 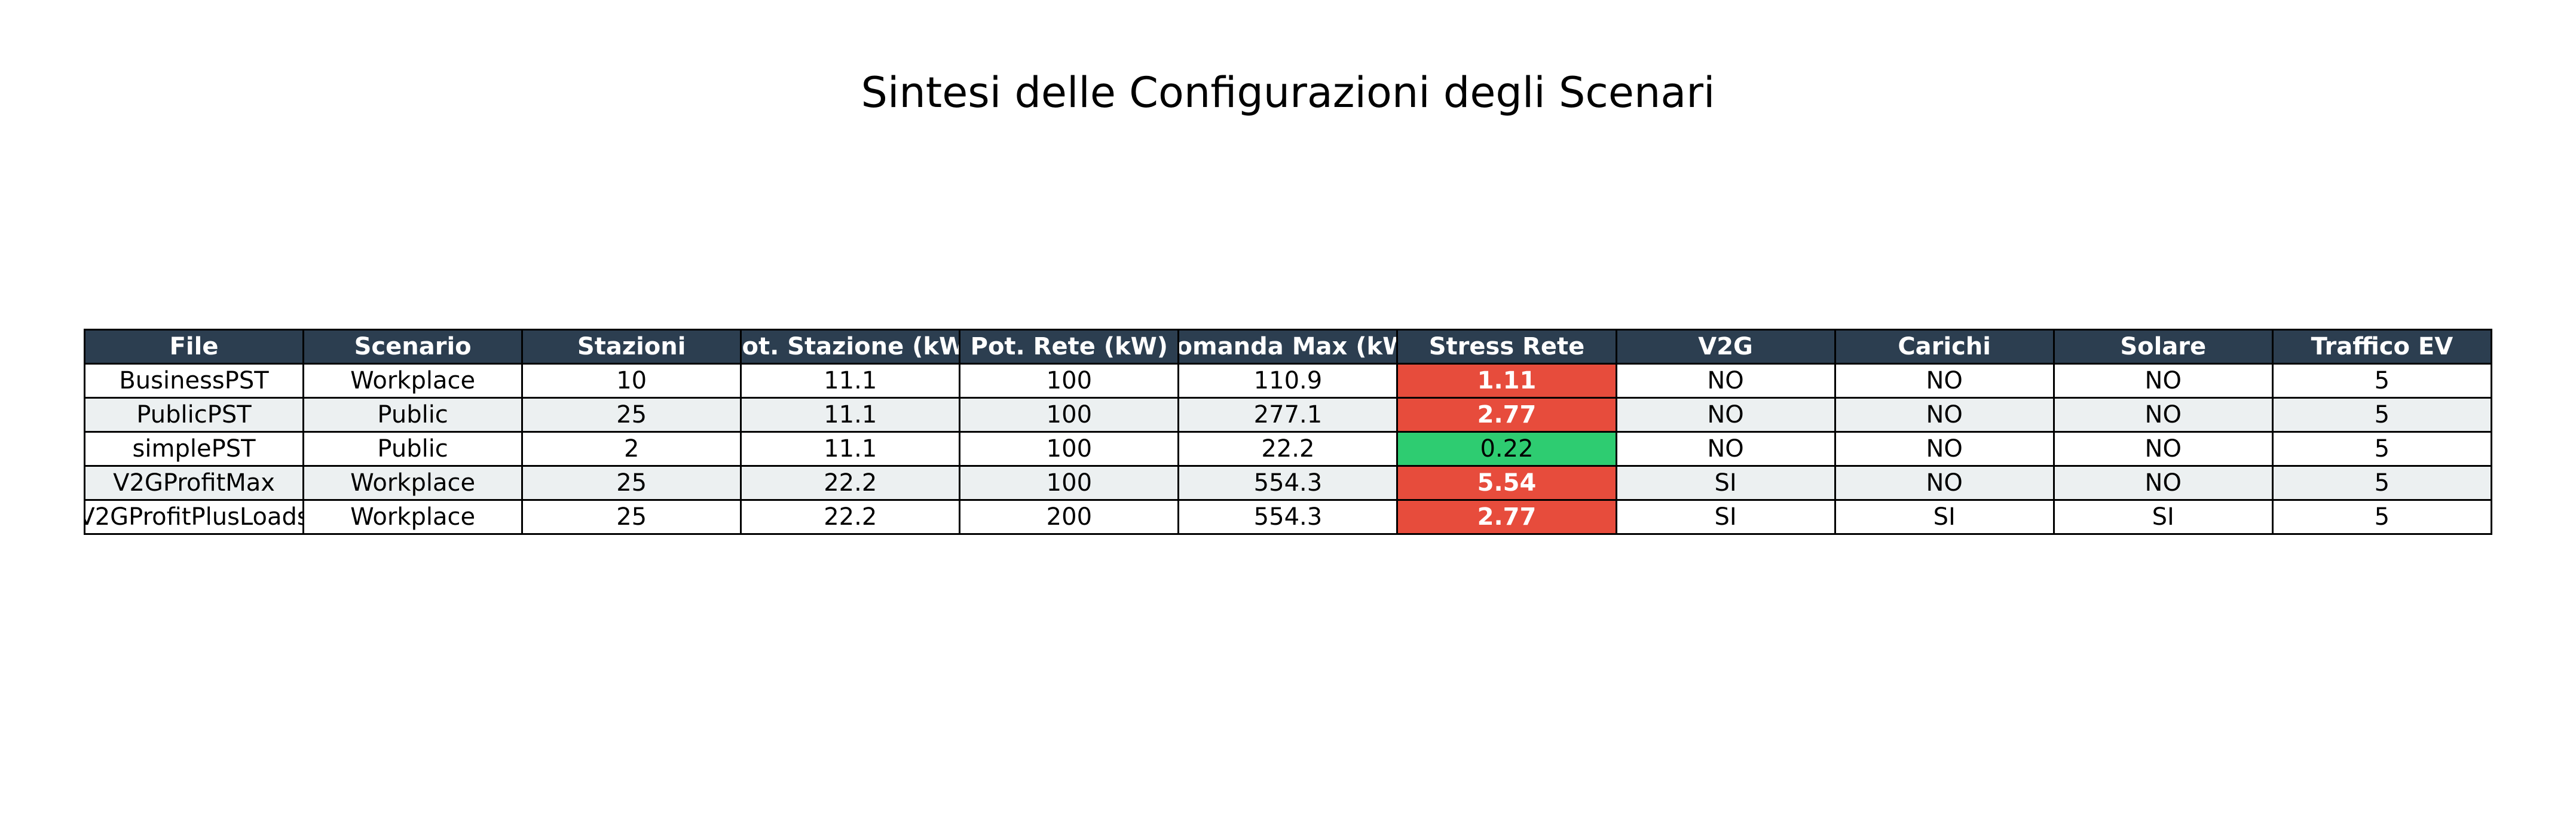 I want to click on table-row: simplePST Public 2 11.1 100 22.2 0.22 NO NO NO 5, so click(x=1288, y=449).